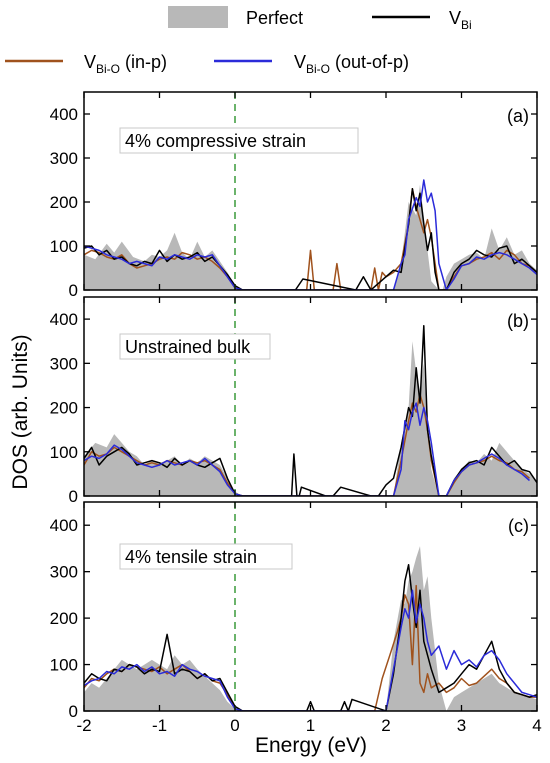 The image size is (550, 763). I want to click on legend-label-vbio-out: VBi-O (out-of-p), so click(351, 64).